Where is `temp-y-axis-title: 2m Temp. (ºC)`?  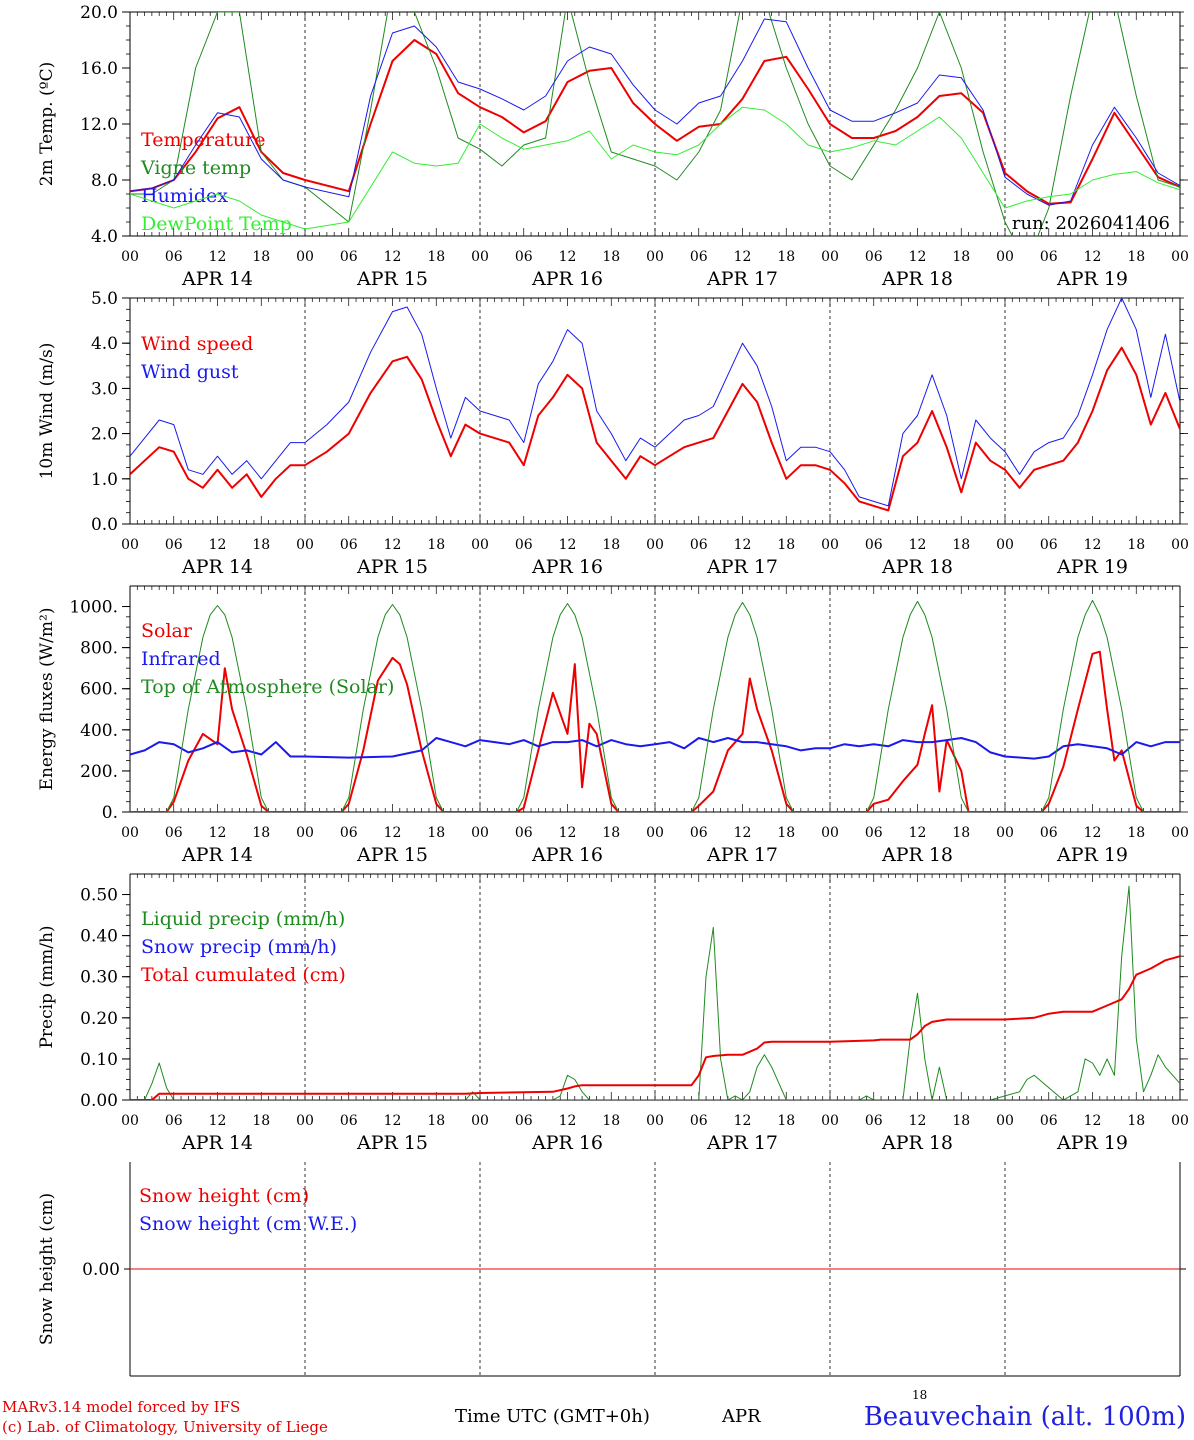
temp-y-axis-title: 2m Temp. (ºC) is located at coordinates (47, 124).